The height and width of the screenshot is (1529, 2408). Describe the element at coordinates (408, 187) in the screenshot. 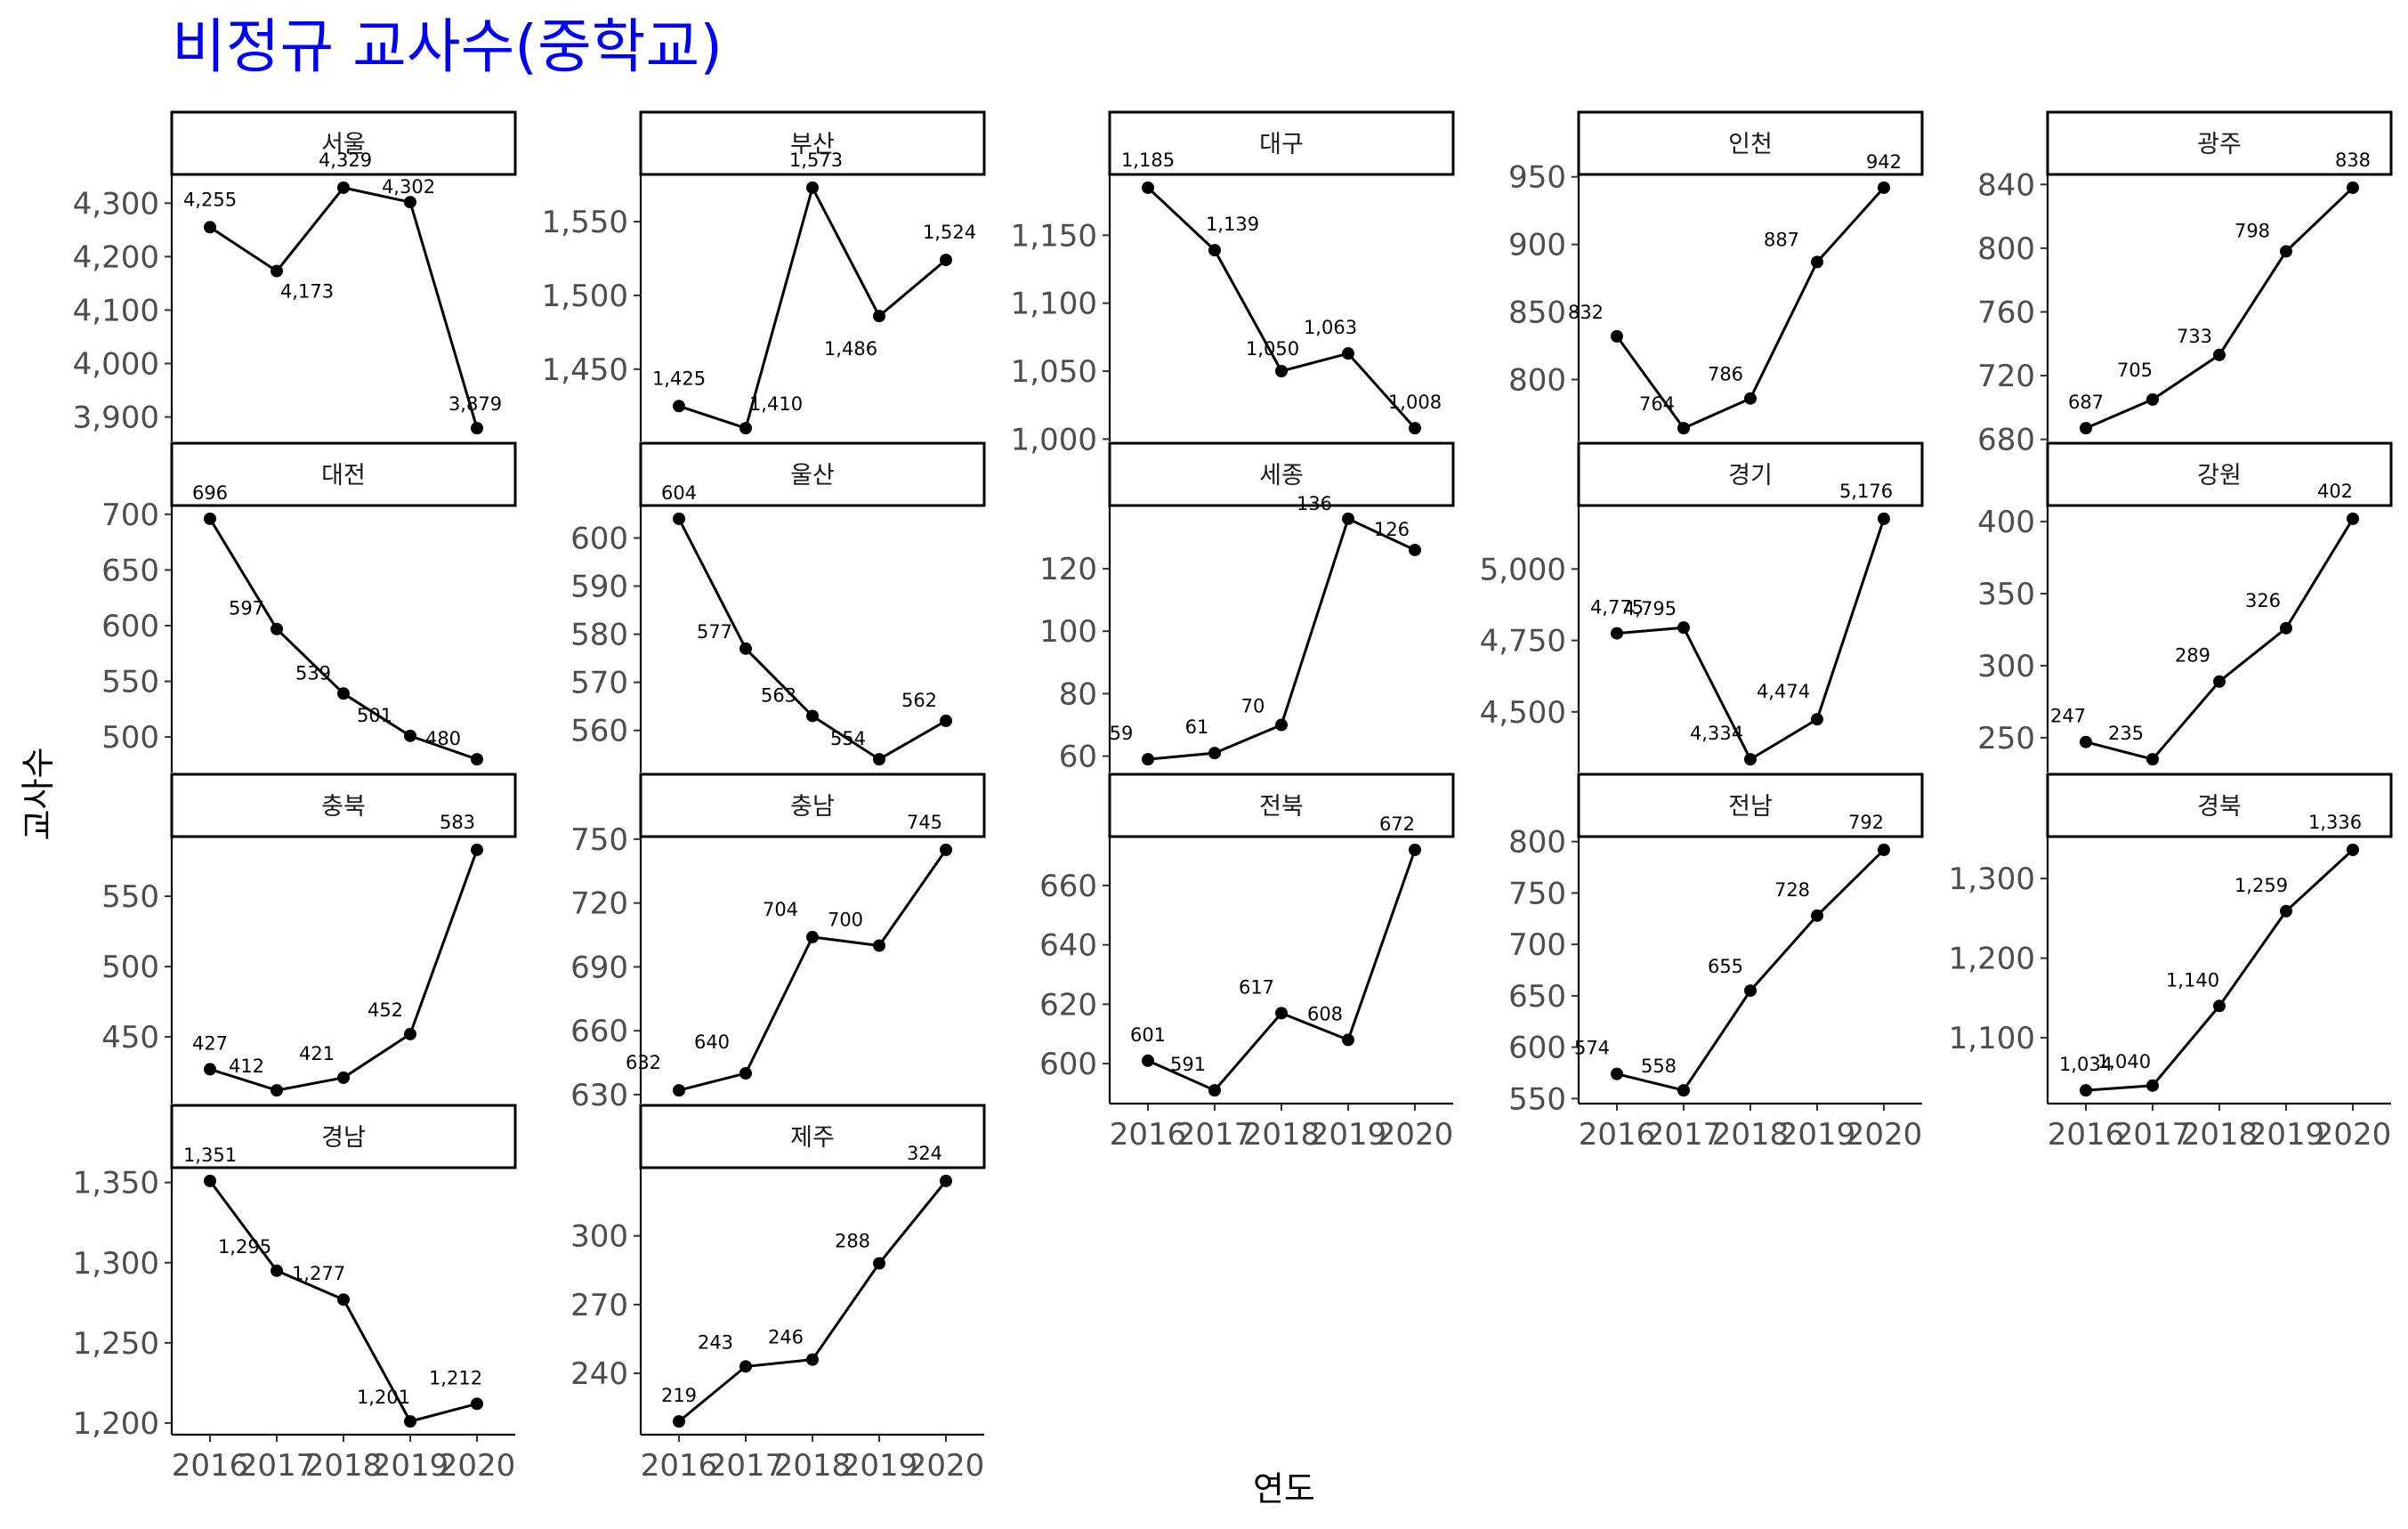

I see `facet-0-data-label: 4,302` at that location.